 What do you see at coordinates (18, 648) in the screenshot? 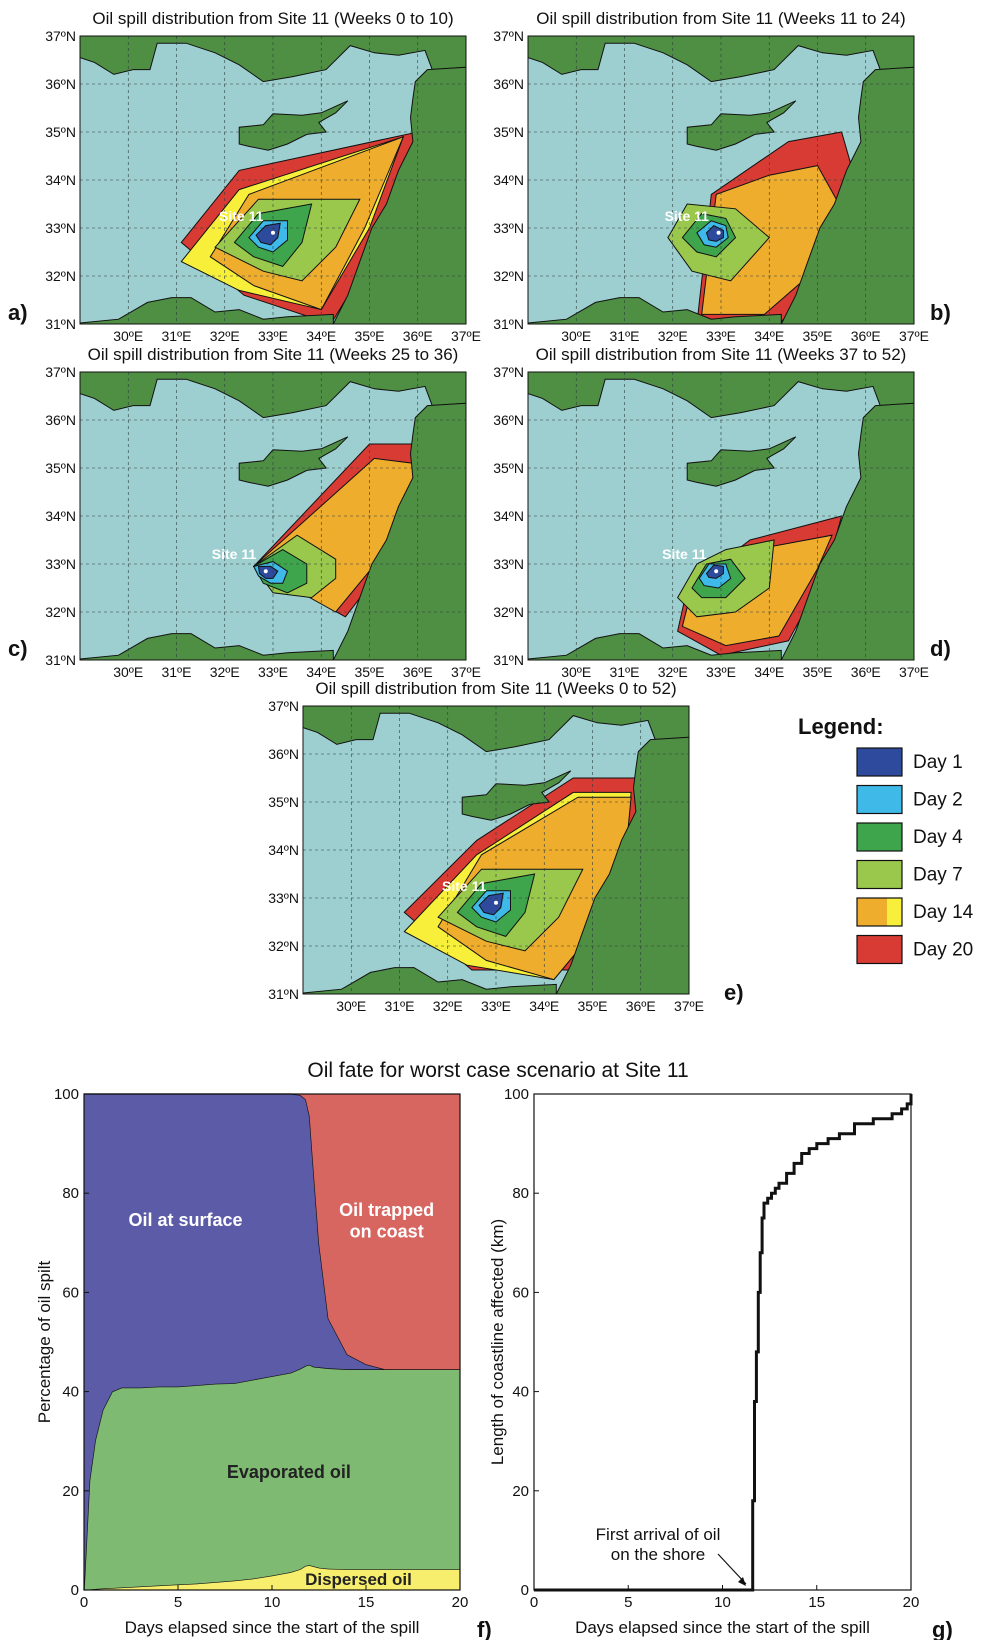
I see `panel-label: c)` at bounding box center [18, 648].